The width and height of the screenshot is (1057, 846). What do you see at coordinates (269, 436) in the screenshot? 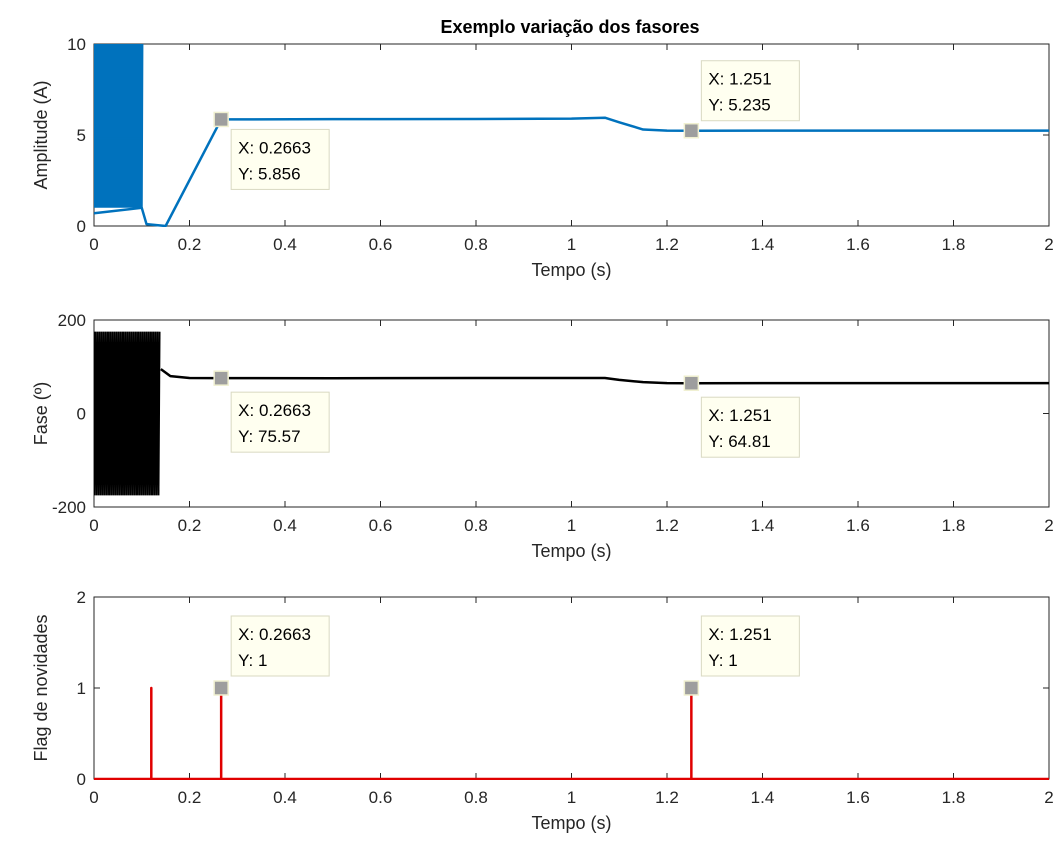
I see `datatip-y-text: Y: 75.57` at bounding box center [269, 436].